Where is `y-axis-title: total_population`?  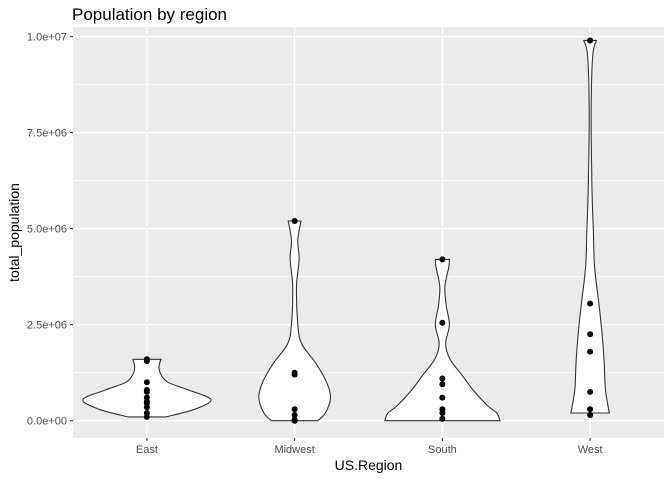 y-axis-title: total_population is located at coordinates (14, 232).